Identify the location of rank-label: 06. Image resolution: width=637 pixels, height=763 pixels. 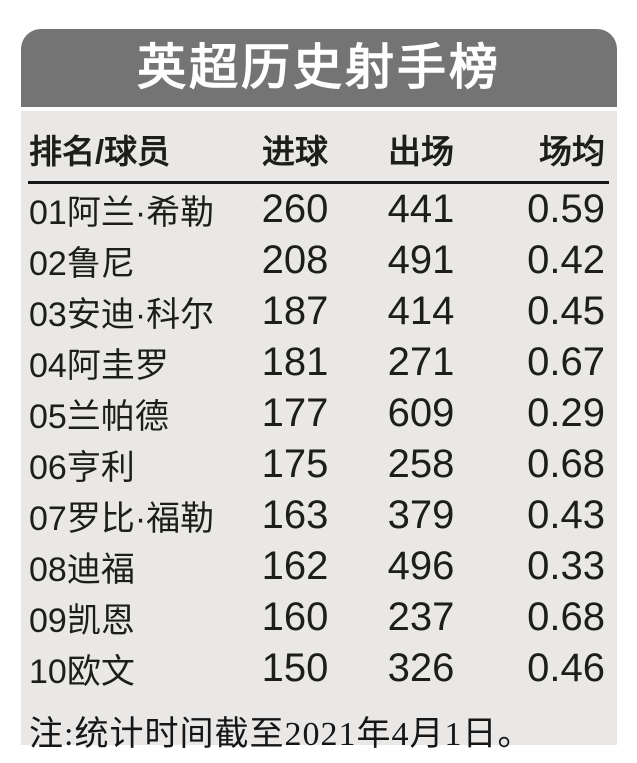
(48, 468).